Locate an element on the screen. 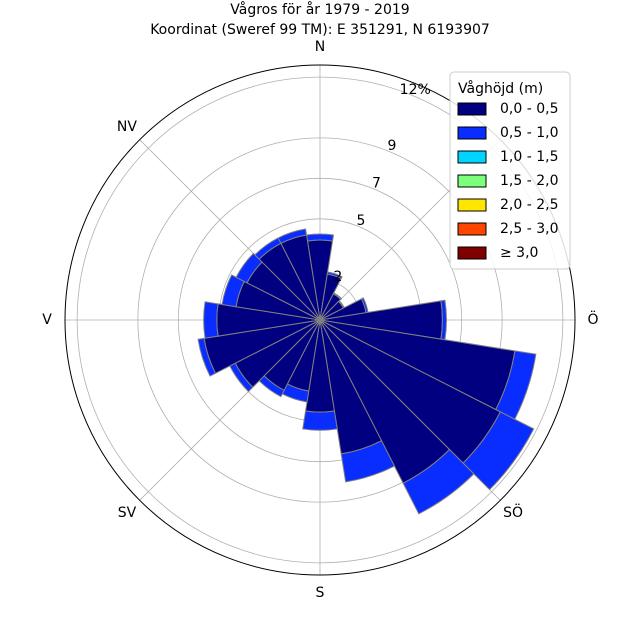 The height and width of the screenshot is (640, 640). legend-label-5: 2,5 - 3,0 is located at coordinates (529, 229).